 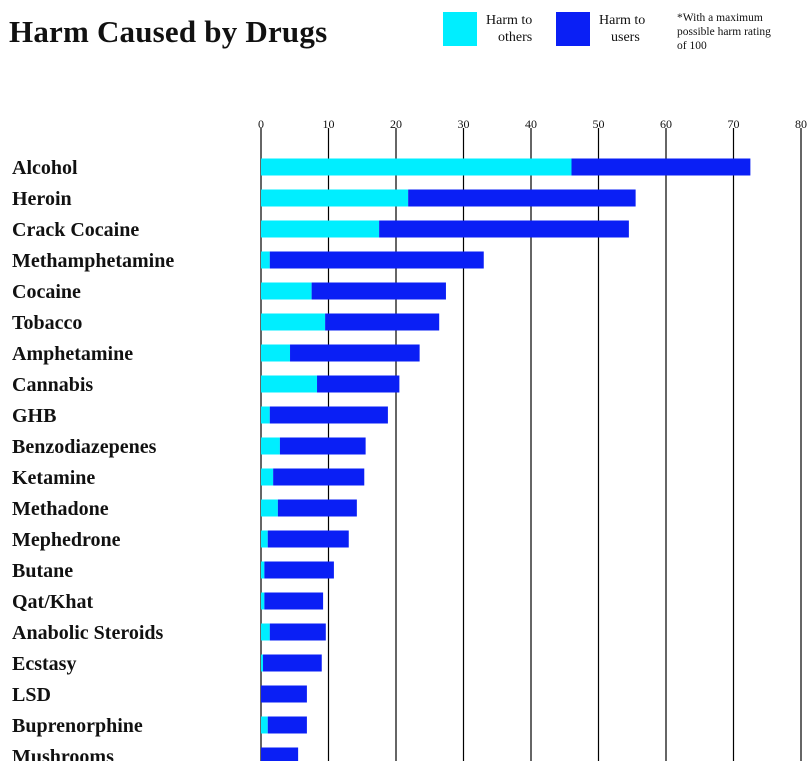 I want to click on category-label: Heroin, so click(x=42, y=199).